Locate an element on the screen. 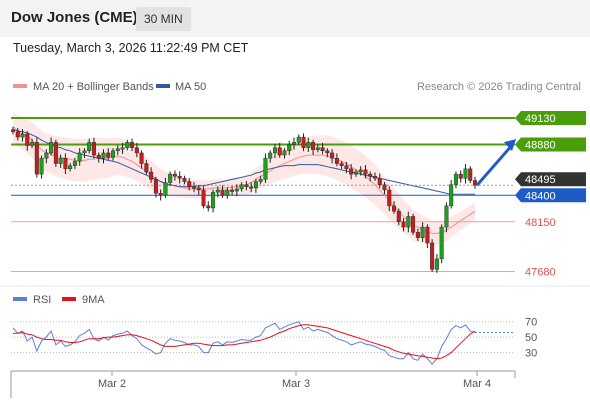 This screenshot has width=590, height=400. level-label-47680: 47680 is located at coordinates (540, 273).